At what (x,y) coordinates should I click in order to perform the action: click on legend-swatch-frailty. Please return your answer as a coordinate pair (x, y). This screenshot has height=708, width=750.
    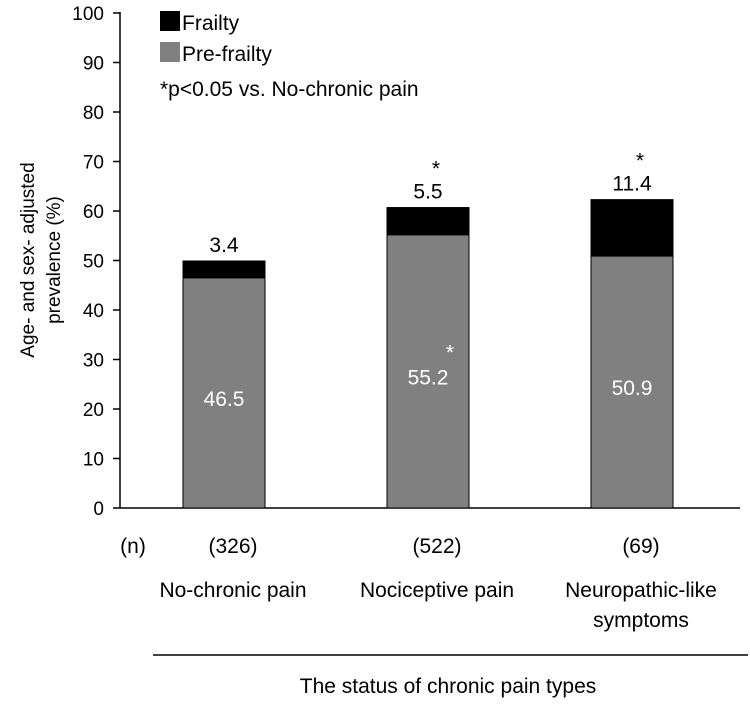
    Looking at the image, I should click on (170, 21).